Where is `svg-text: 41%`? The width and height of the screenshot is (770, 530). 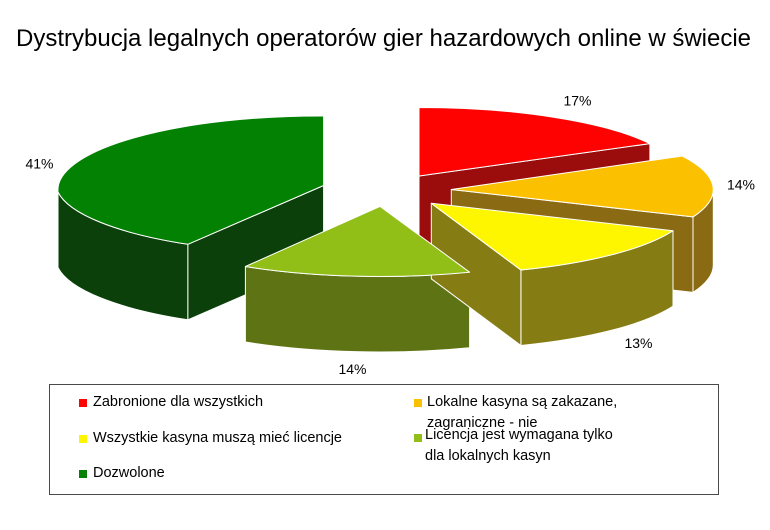 svg-text: 41% is located at coordinates (39, 164).